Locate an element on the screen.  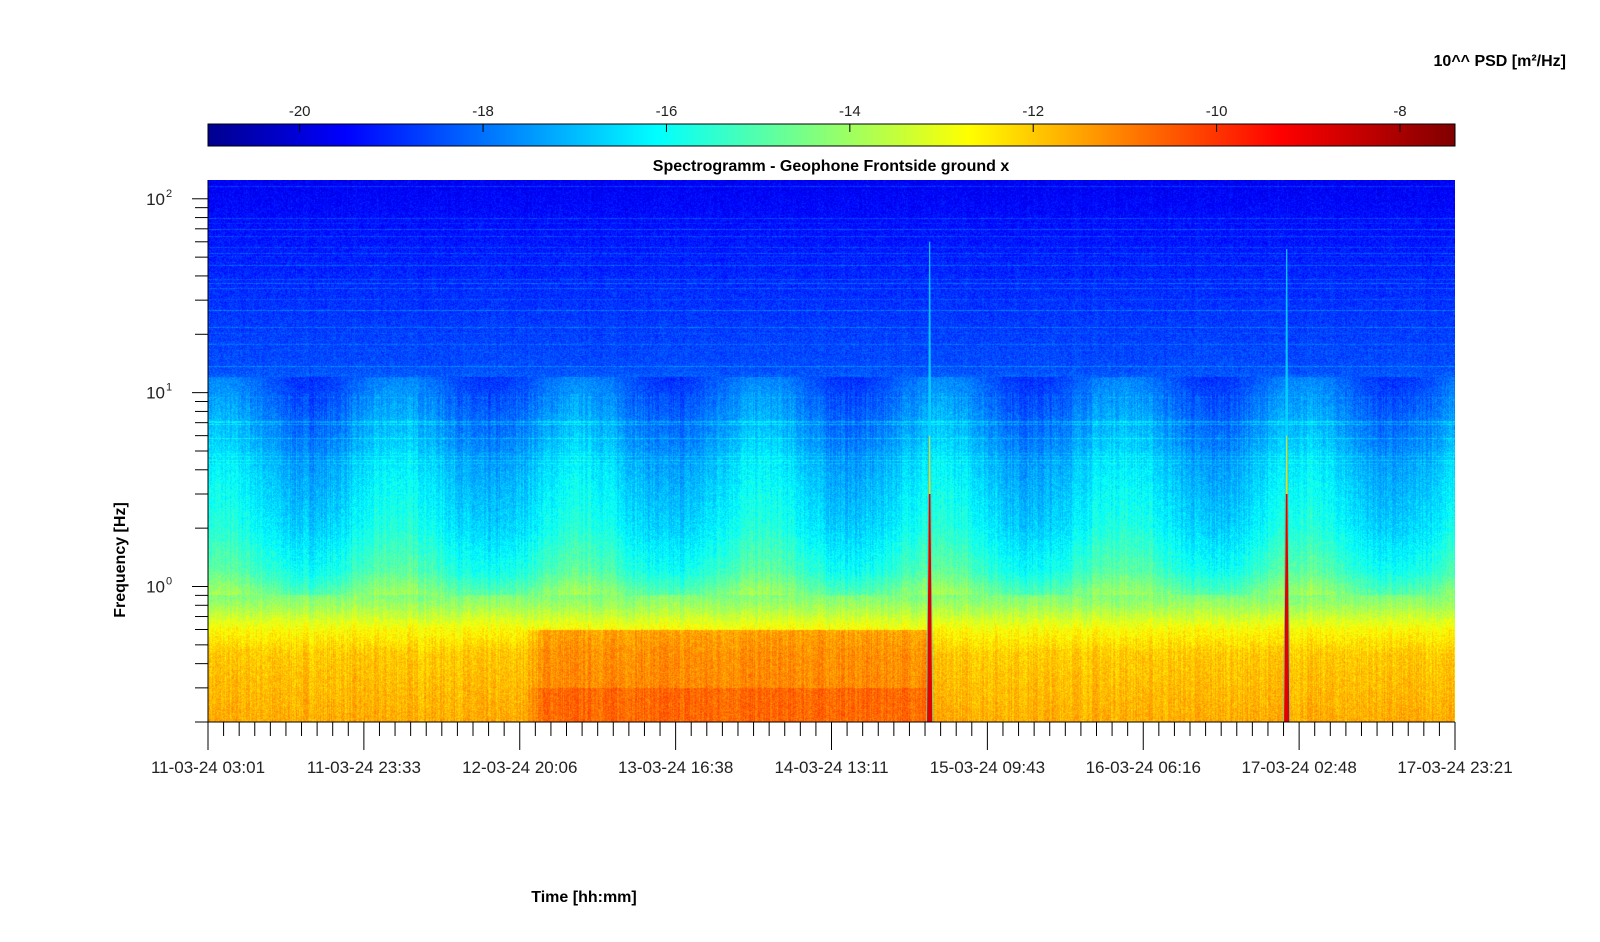
colorbar-tick-label: -14 is located at coordinates (850, 111).